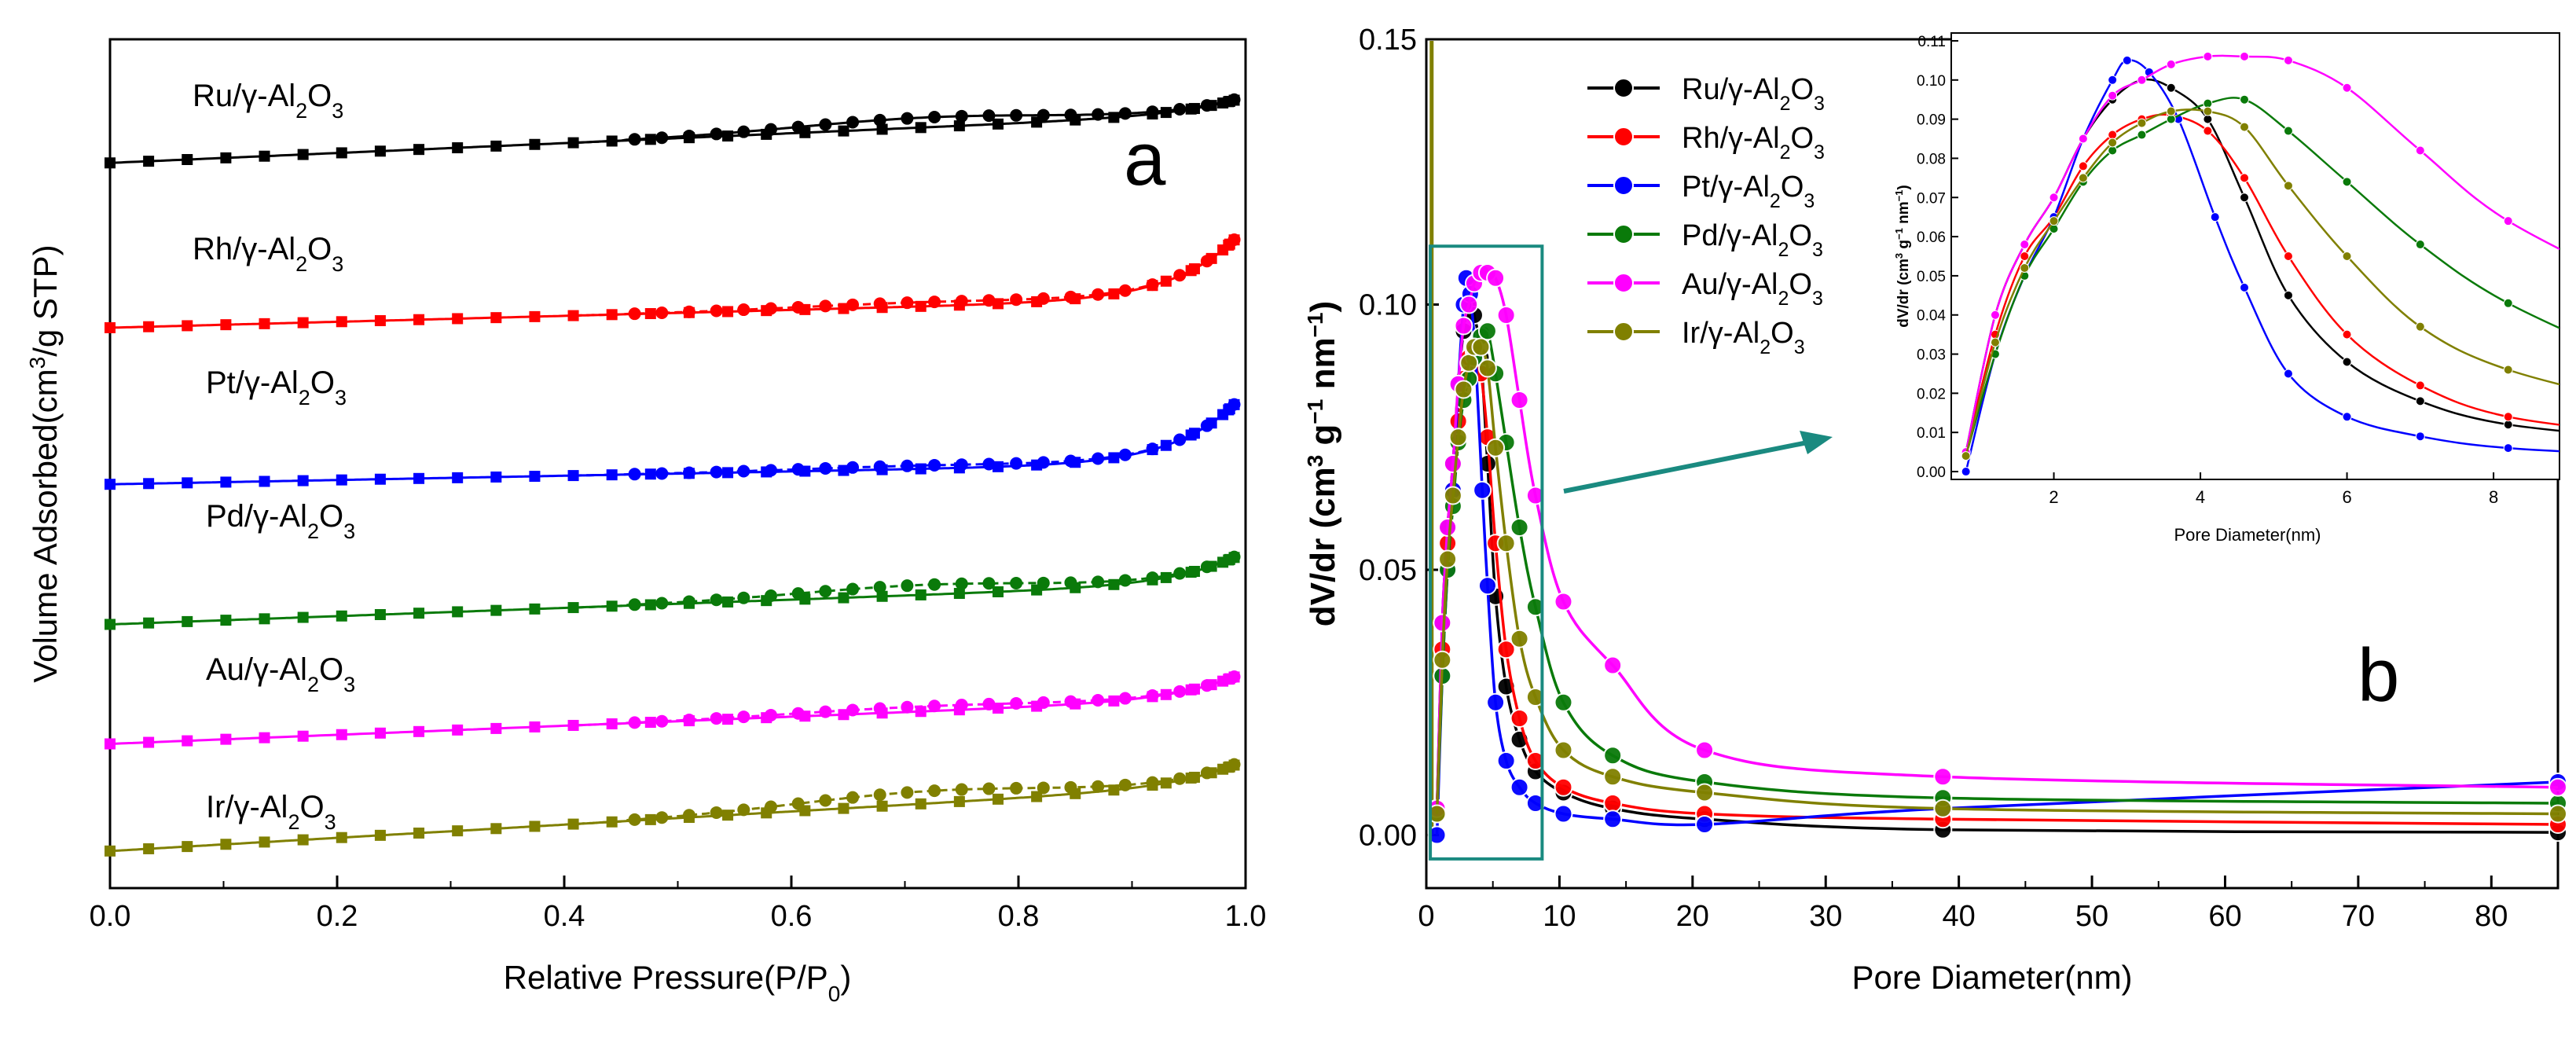 This screenshot has height=1050, width=2576. Describe the element at coordinates (1145, 159) in the screenshot. I see `panel-a-letter: a` at that location.